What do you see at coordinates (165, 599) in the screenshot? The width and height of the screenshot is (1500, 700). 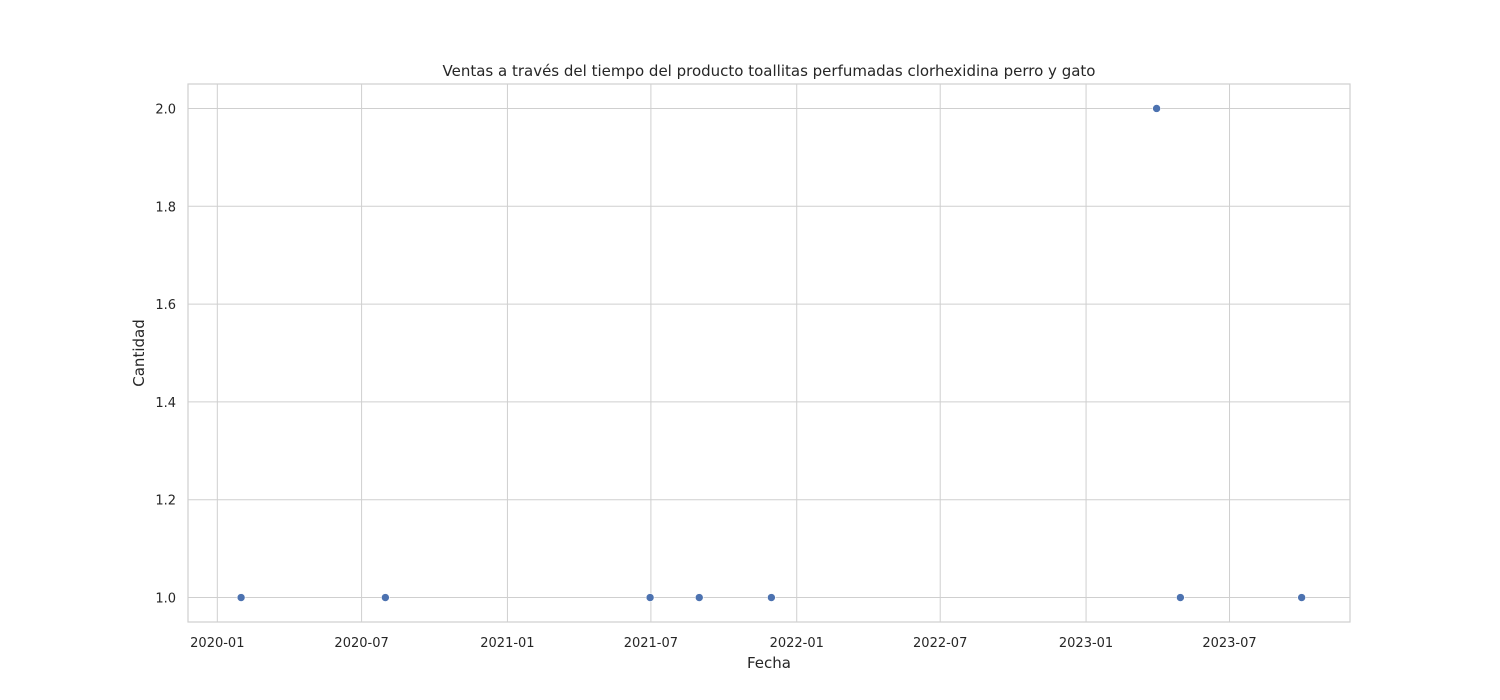 I see `y-tick-label: 1.0` at bounding box center [165, 599].